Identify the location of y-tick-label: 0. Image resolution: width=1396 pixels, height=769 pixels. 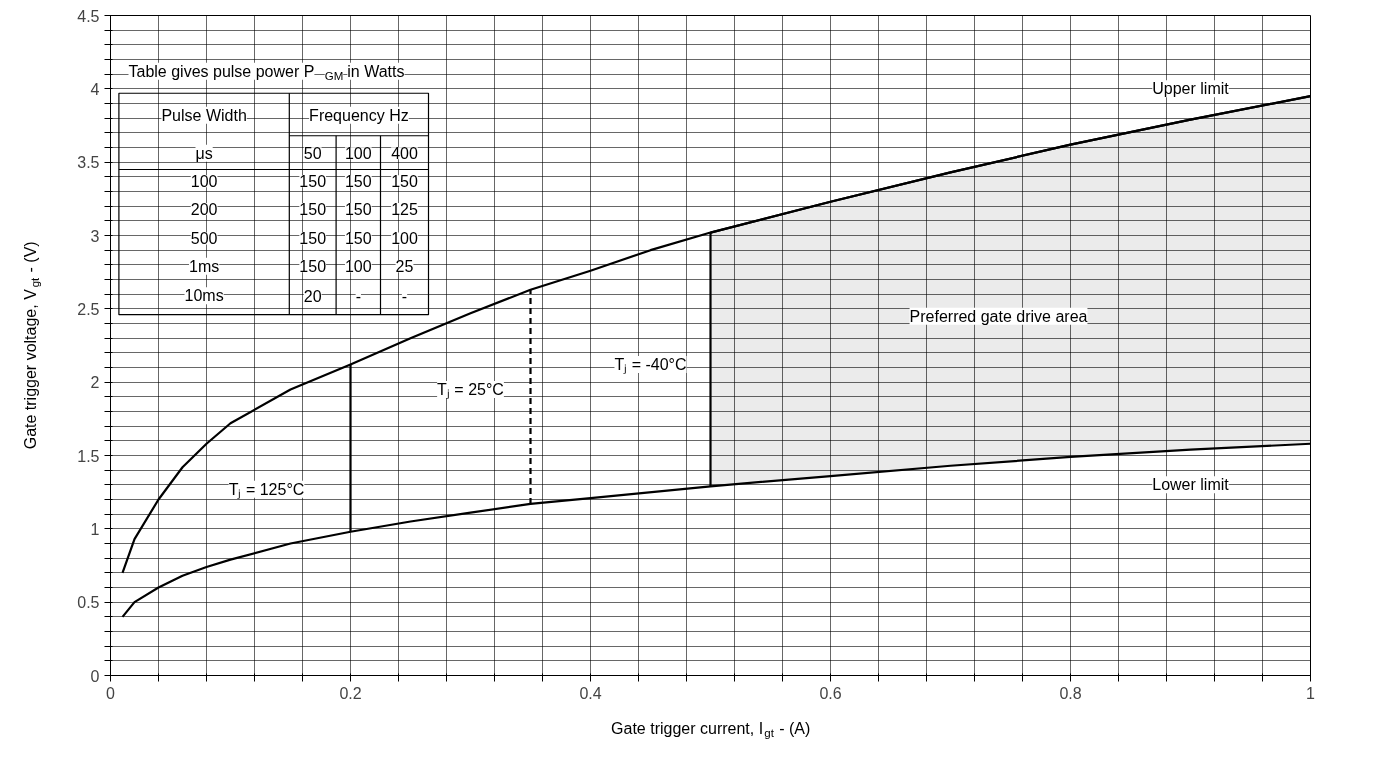
(95, 676).